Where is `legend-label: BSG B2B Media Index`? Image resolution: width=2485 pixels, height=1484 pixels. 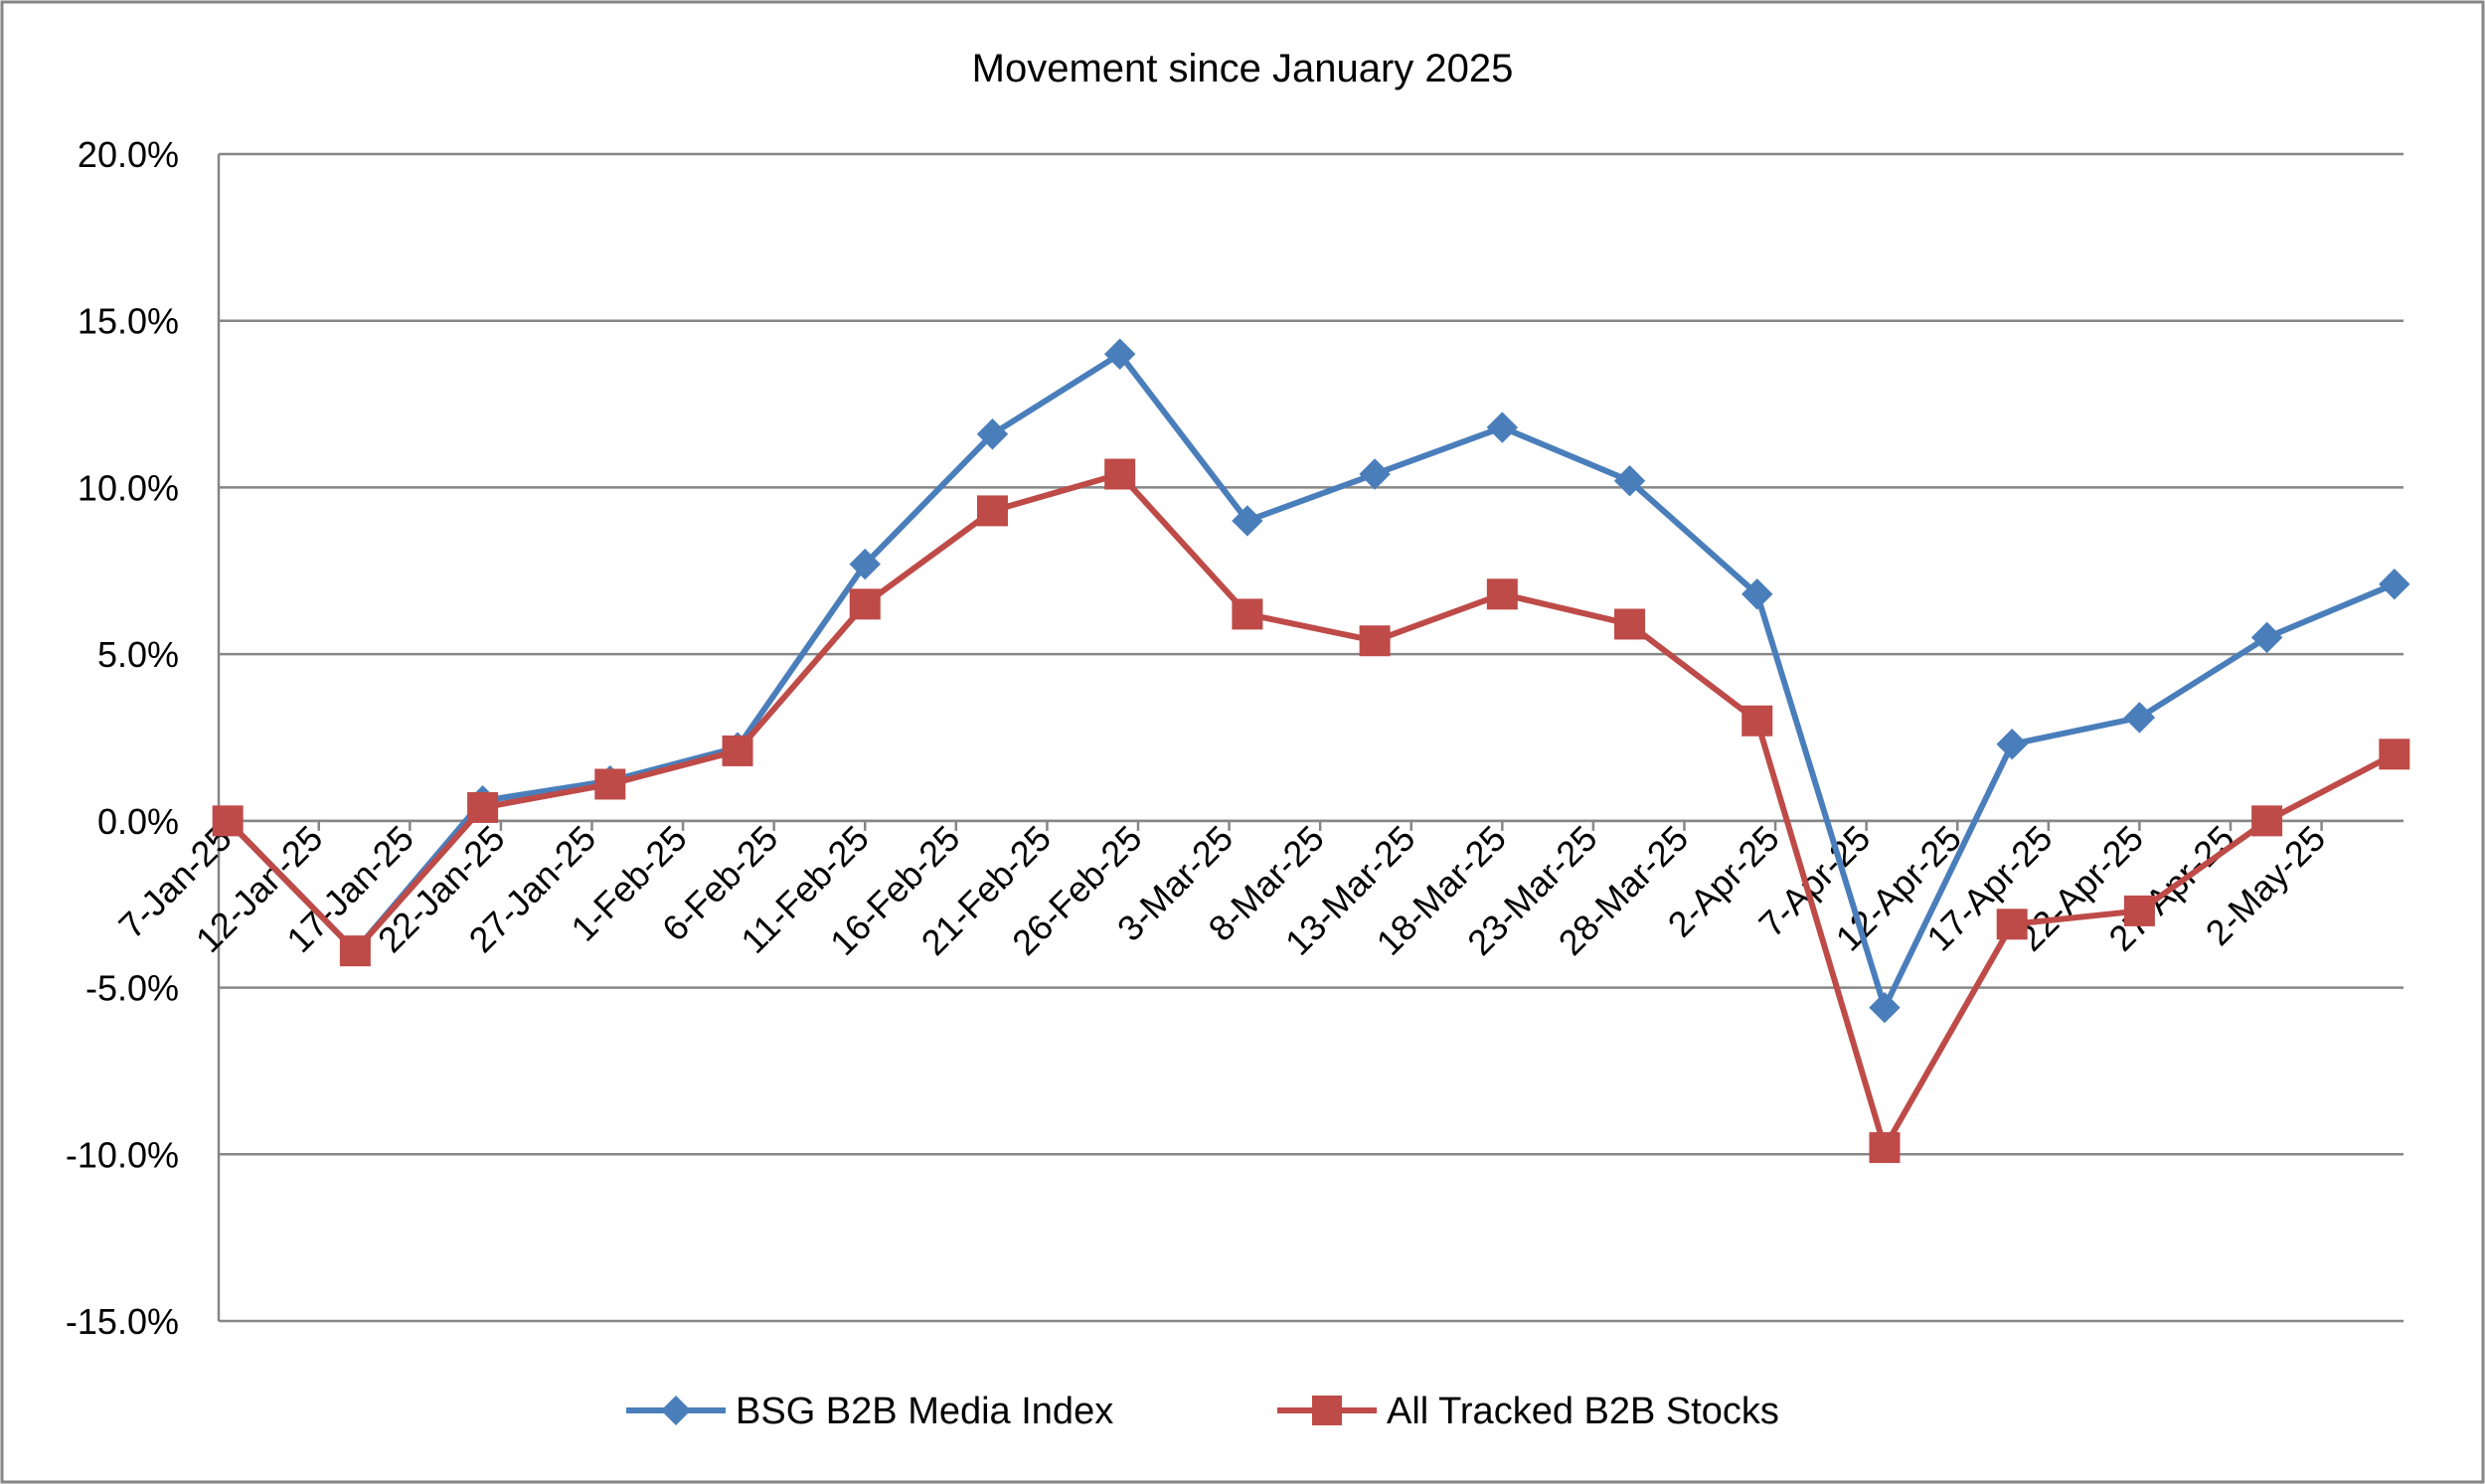 legend-label: BSG B2B Media Index is located at coordinates (924, 1411).